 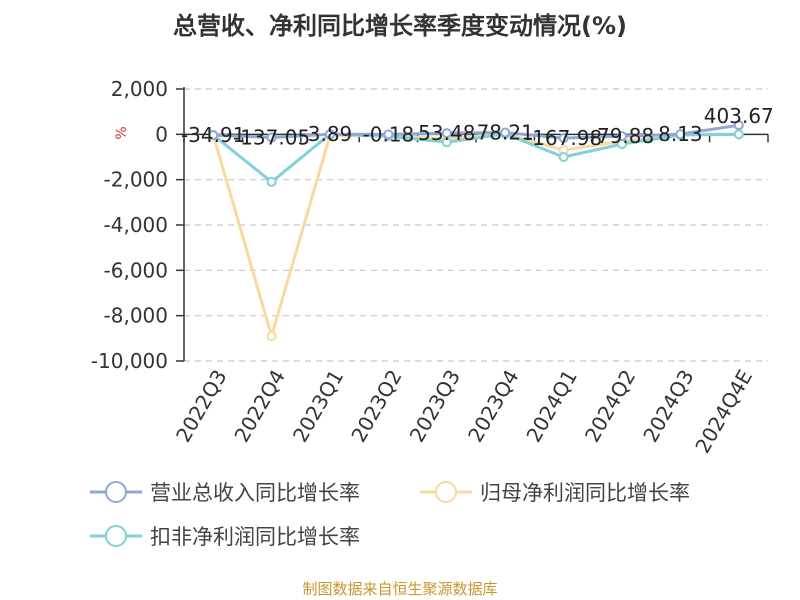 What do you see at coordinates (161, 134) in the screenshot?
I see `y-tick-label: 0` at bounding box center [161, 134].